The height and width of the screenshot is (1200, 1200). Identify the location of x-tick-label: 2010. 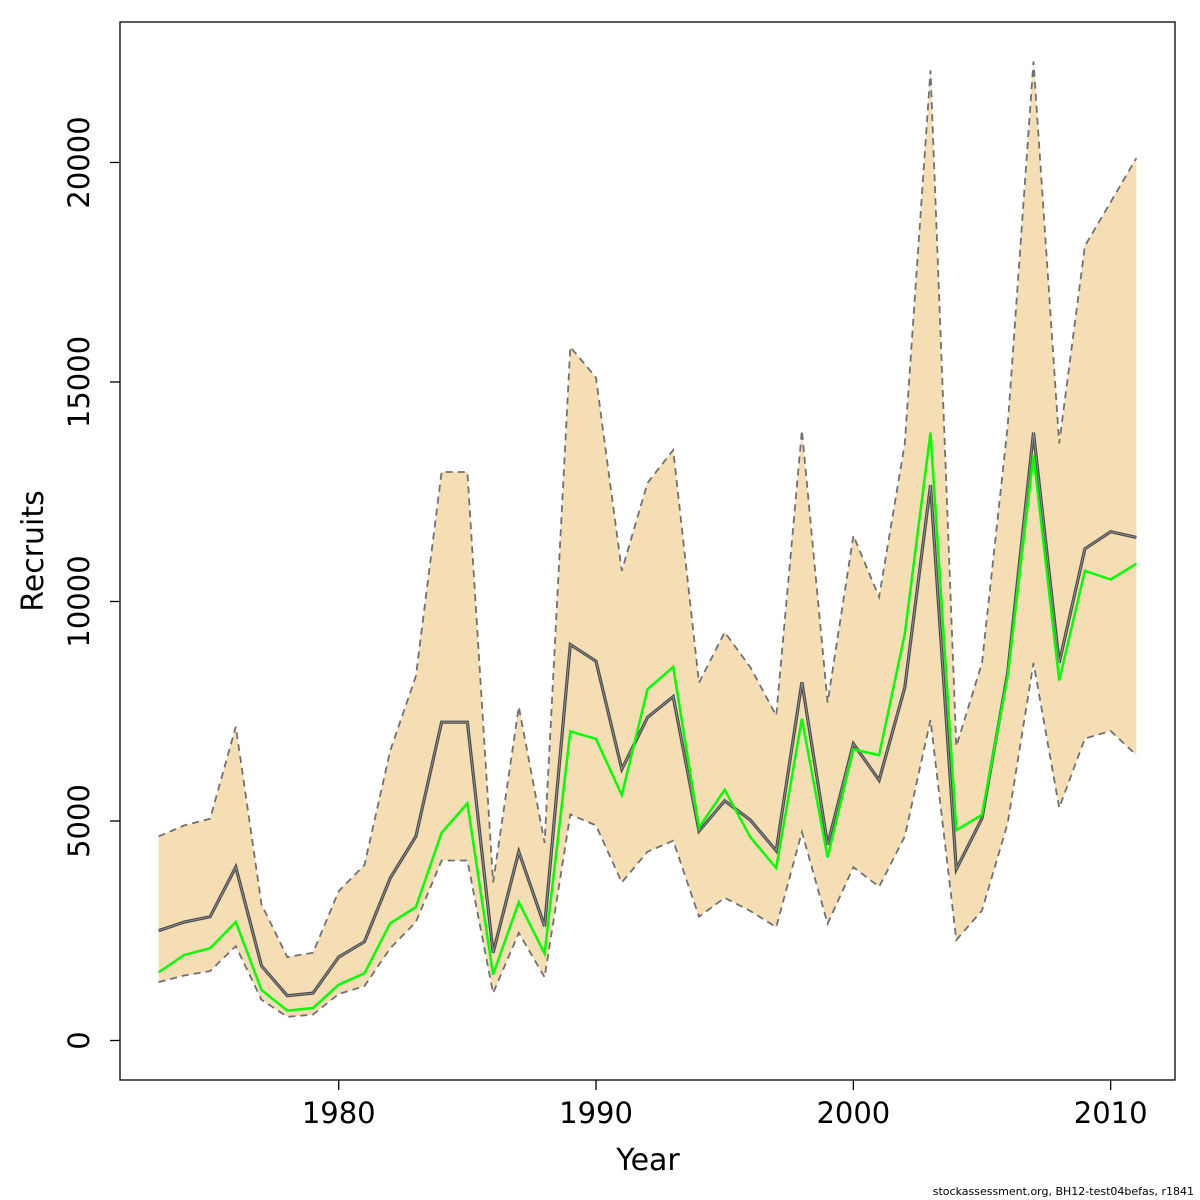
(1111, 1113).